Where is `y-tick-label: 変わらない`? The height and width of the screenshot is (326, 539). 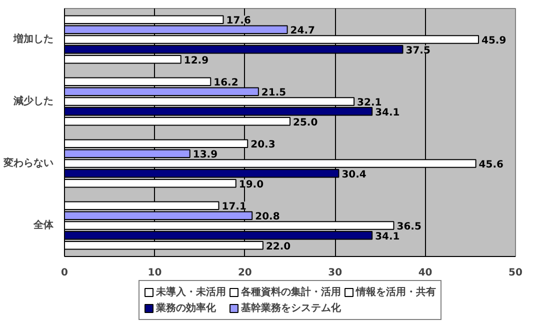 y-tick-label: 変わらない is located at coordinates (28, 163).